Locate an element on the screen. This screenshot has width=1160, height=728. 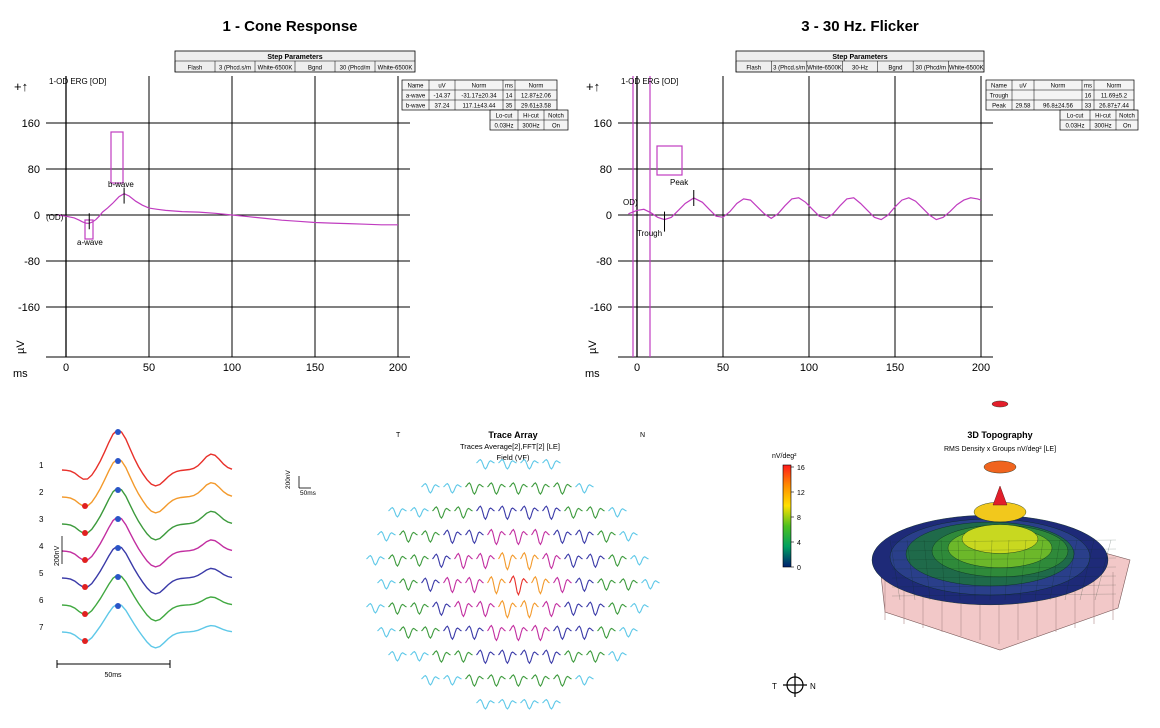
trace-stack: 1 2 3 4 5 6 7 is located at coordinates (136, 539).